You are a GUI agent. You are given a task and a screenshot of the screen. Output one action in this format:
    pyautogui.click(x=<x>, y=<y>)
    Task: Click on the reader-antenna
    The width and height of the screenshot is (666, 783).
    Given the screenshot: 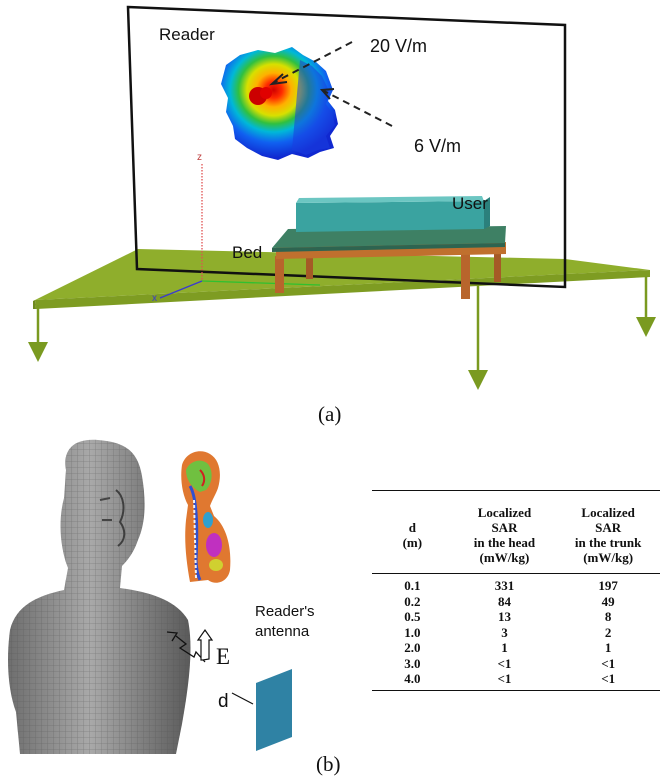 What is the action you would take?
    pyautogui.click(x=274, y=710)
    